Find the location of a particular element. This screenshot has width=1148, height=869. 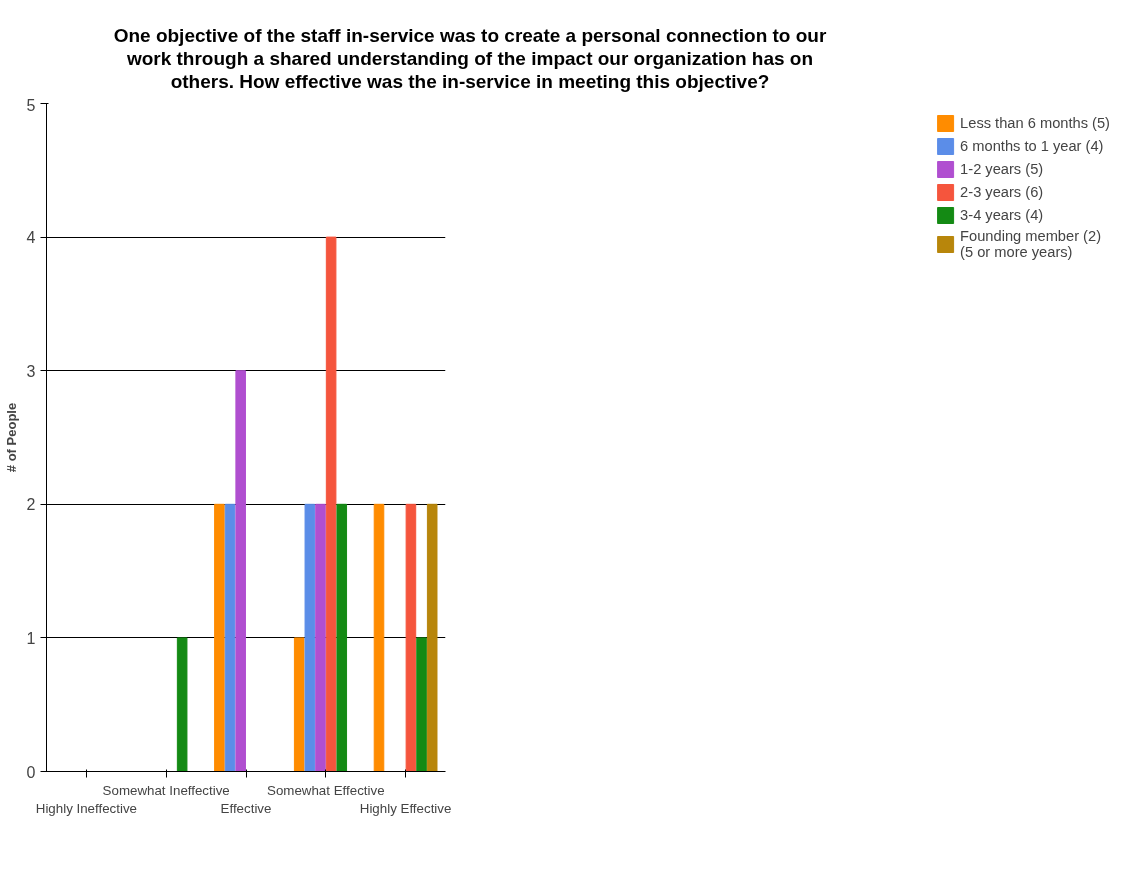

legend-label: 2-3 years (6) is located at coordinates (1002, 192).